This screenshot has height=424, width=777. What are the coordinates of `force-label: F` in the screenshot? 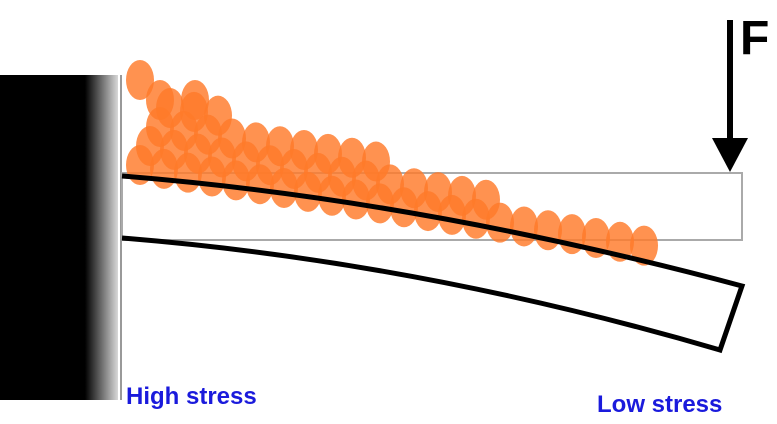 It's located at (754, 38).